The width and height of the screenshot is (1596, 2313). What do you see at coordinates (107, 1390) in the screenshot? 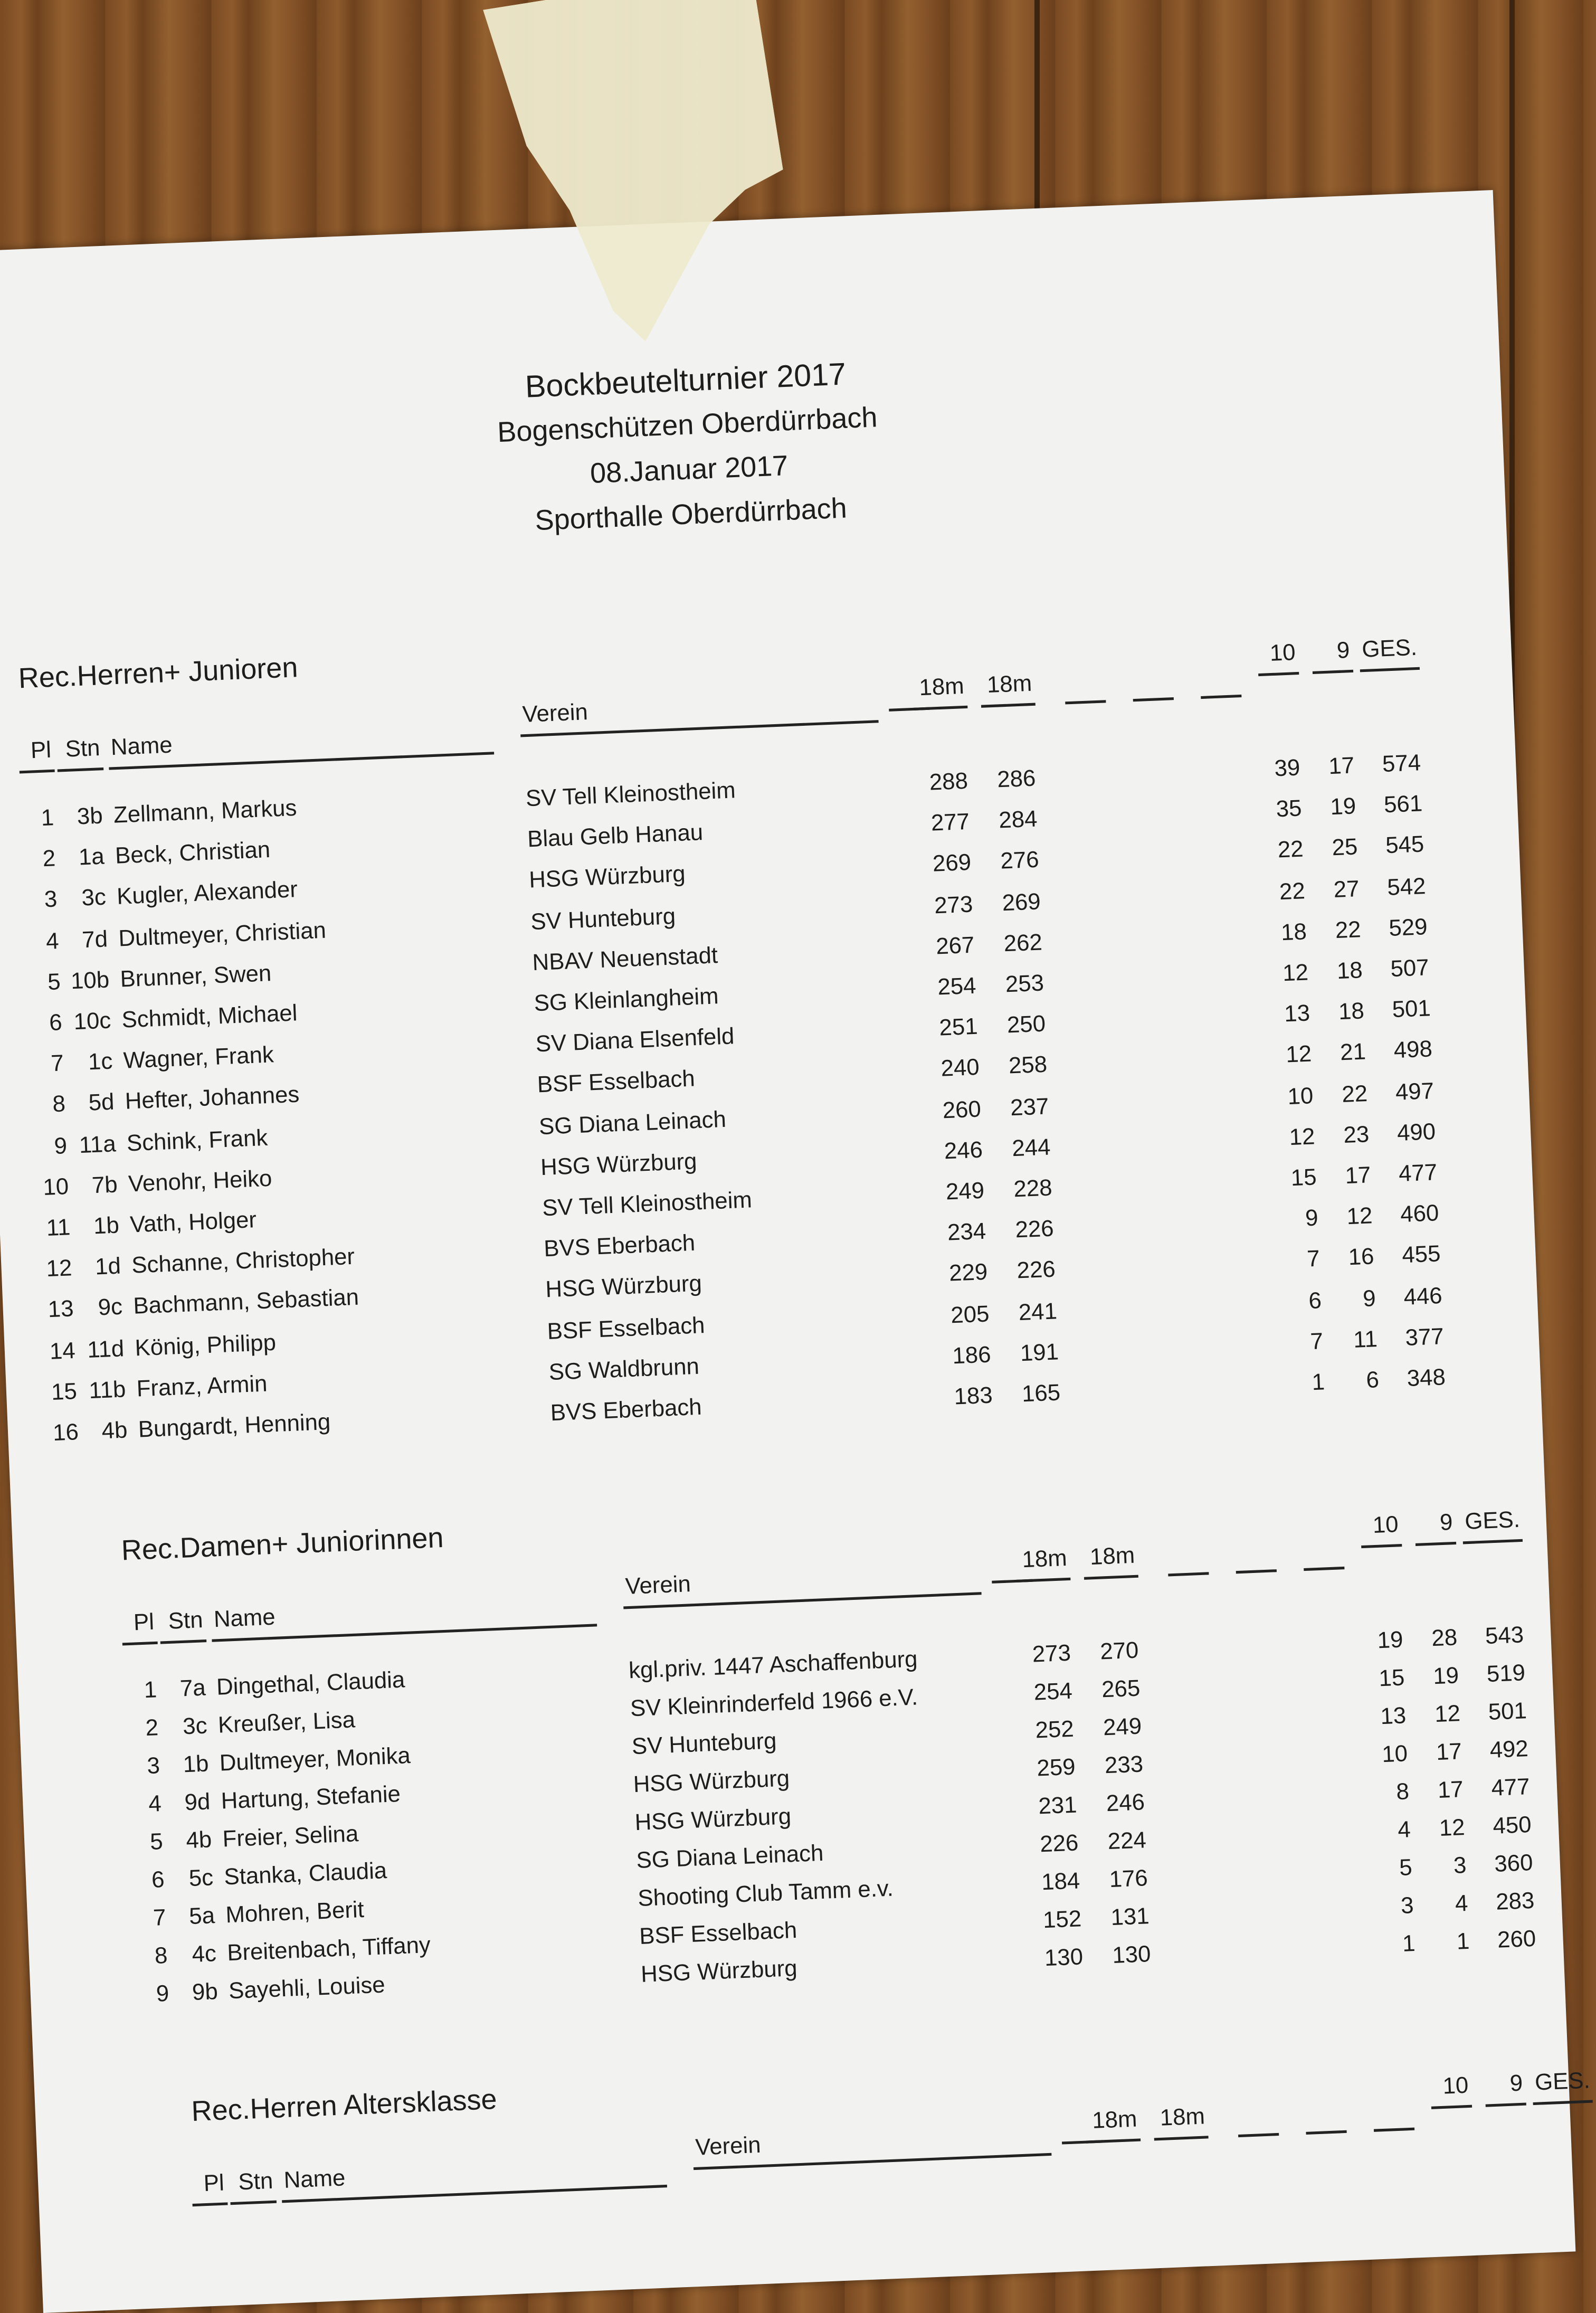
I see `cell-station: 11b` at bounding box center [107, 1390].